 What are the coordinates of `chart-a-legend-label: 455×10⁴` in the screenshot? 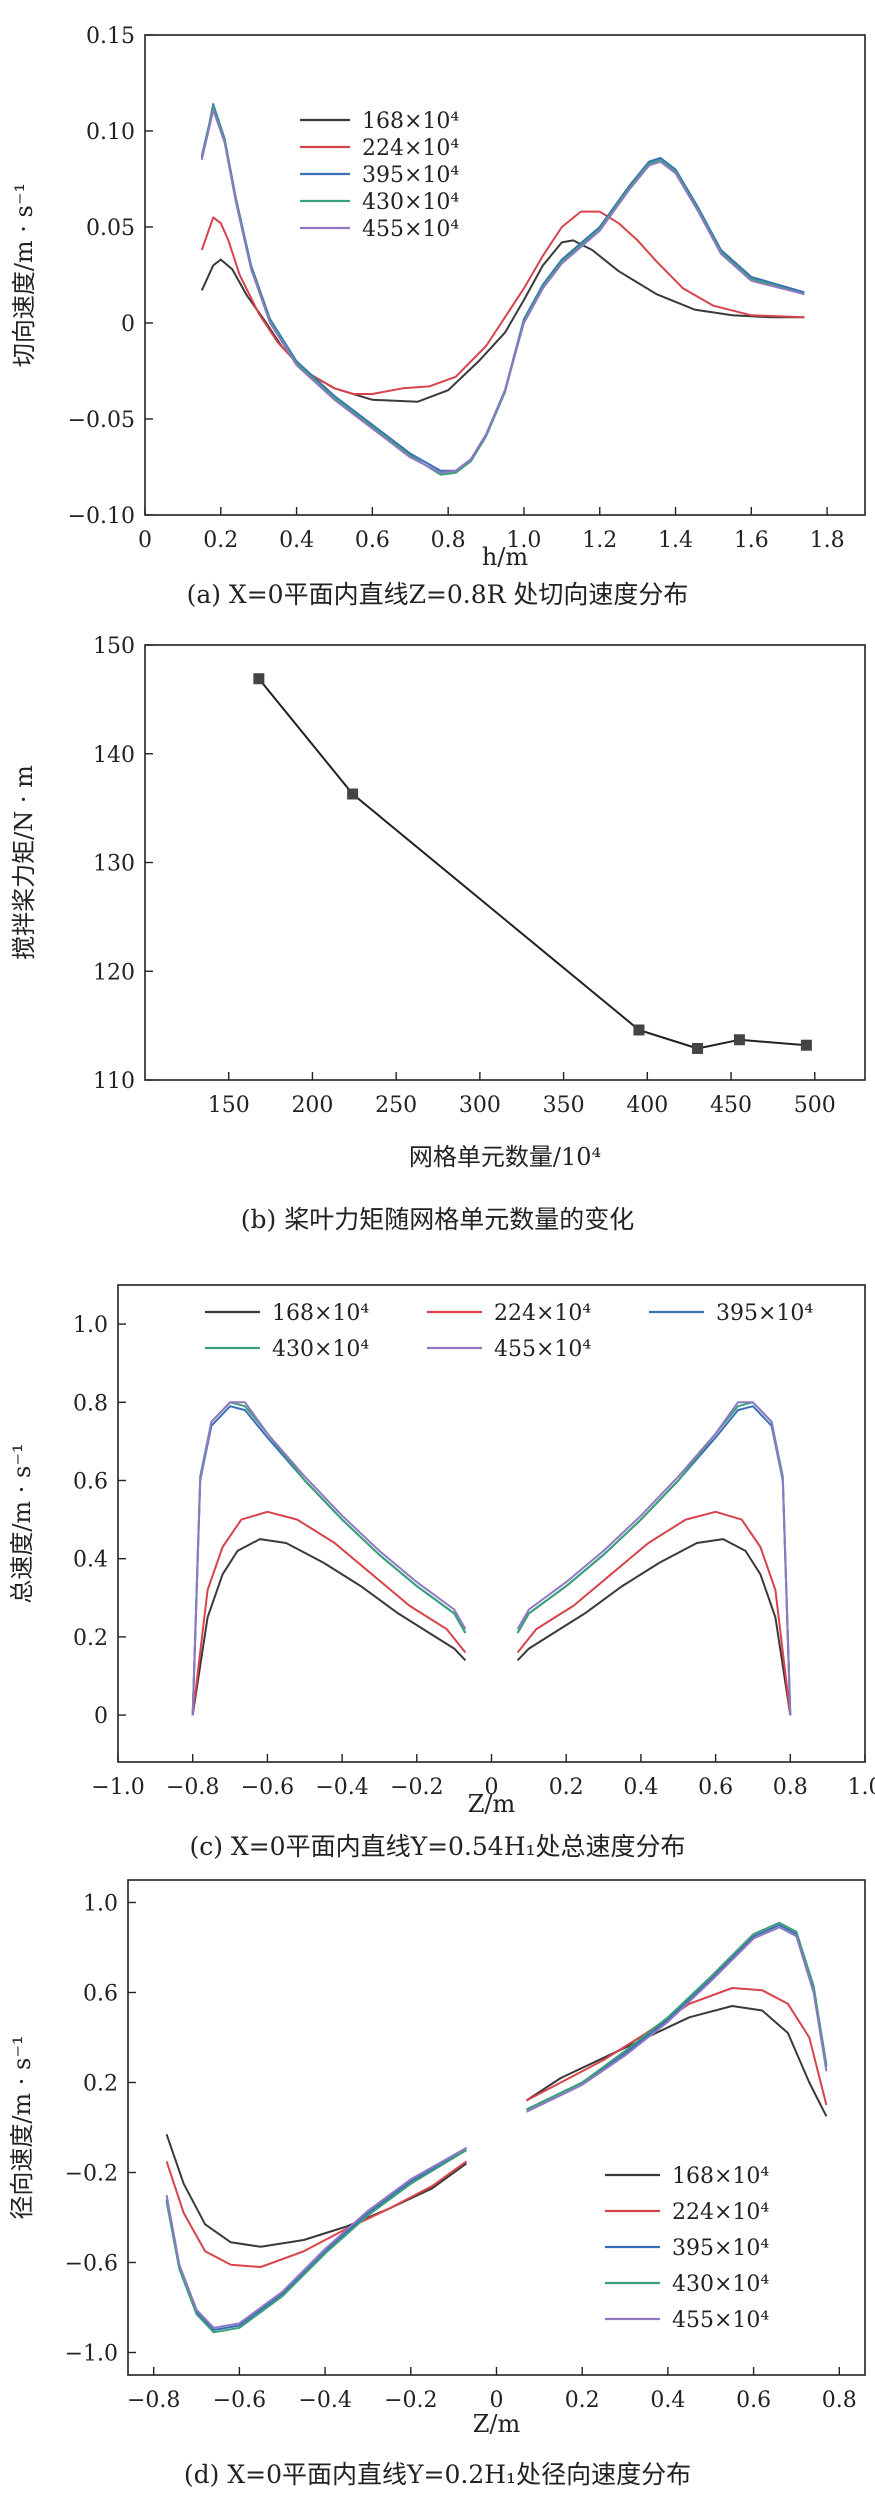 It's located at (410, 229).